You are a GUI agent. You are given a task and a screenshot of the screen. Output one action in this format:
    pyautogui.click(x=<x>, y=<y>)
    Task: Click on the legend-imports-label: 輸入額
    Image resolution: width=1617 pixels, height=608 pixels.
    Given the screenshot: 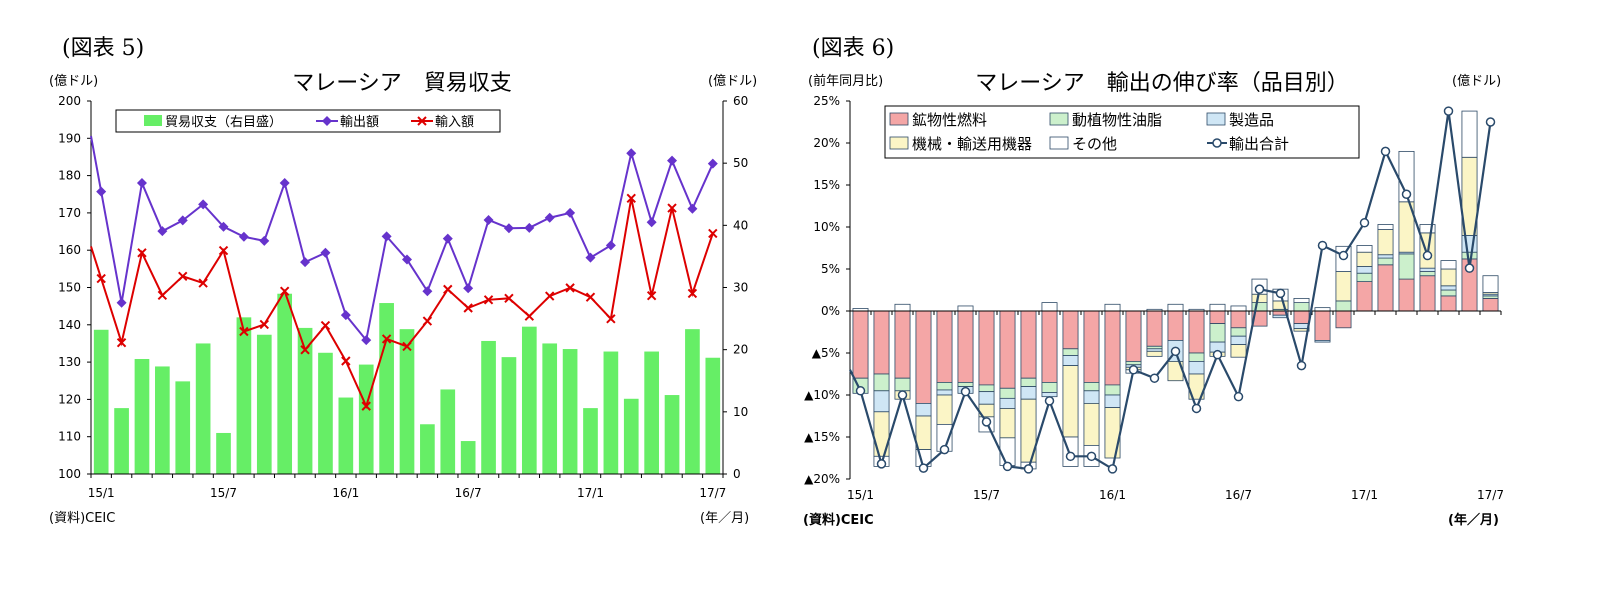 What is the action you would take?
    pyautogui.click(x=454, y=122)
    